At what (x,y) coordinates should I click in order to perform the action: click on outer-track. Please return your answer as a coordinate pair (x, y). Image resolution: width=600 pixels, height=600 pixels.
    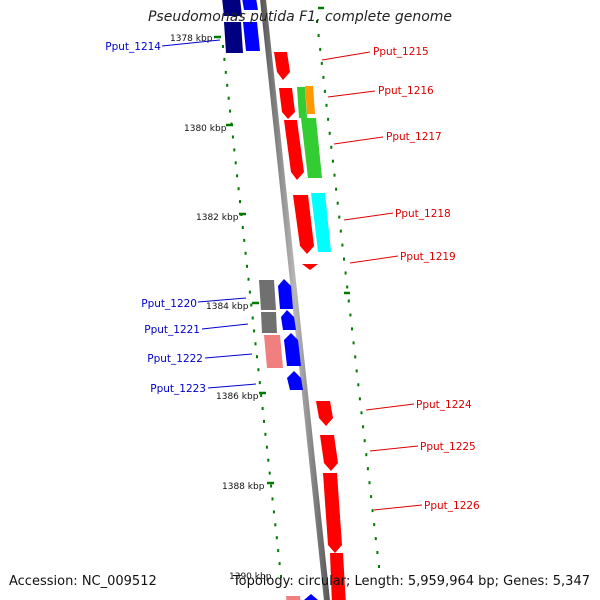
    Looking at the image, I should click on (348, 294).